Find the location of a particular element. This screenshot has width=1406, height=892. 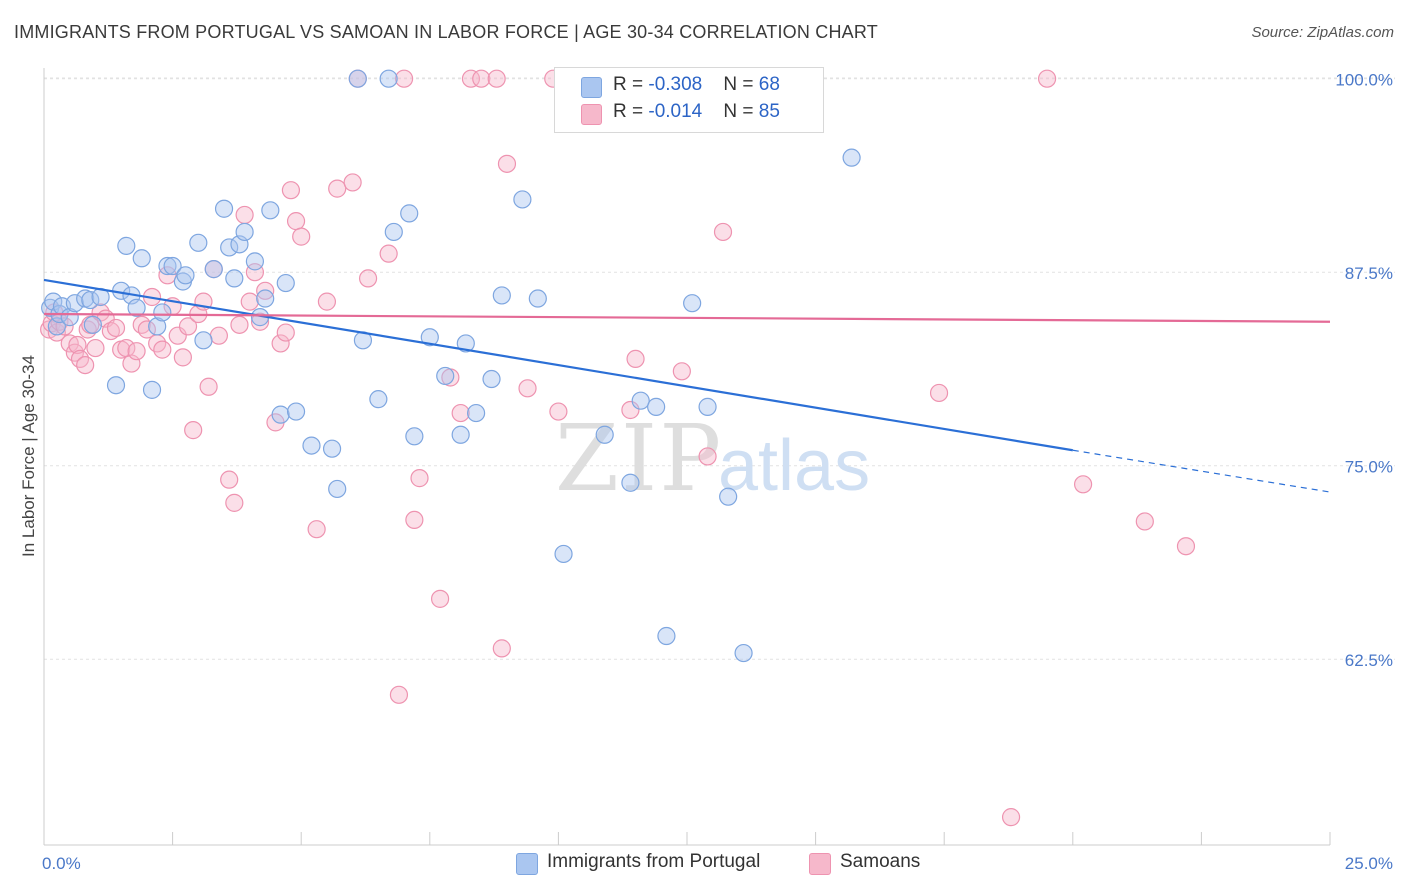

portugal-trend-line is located at coordinates (558, 365).